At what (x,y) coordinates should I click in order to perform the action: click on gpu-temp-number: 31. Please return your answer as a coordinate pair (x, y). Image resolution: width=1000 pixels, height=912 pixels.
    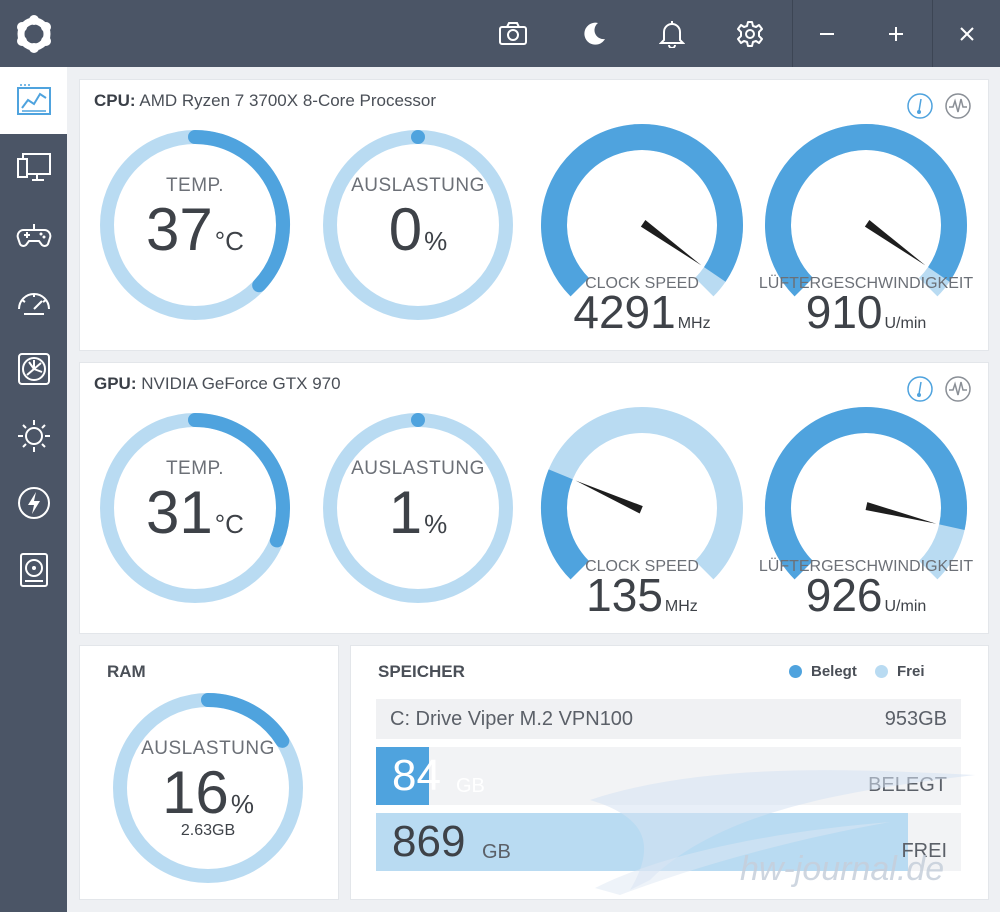
    Looking at the image, I should click on (179, 512).